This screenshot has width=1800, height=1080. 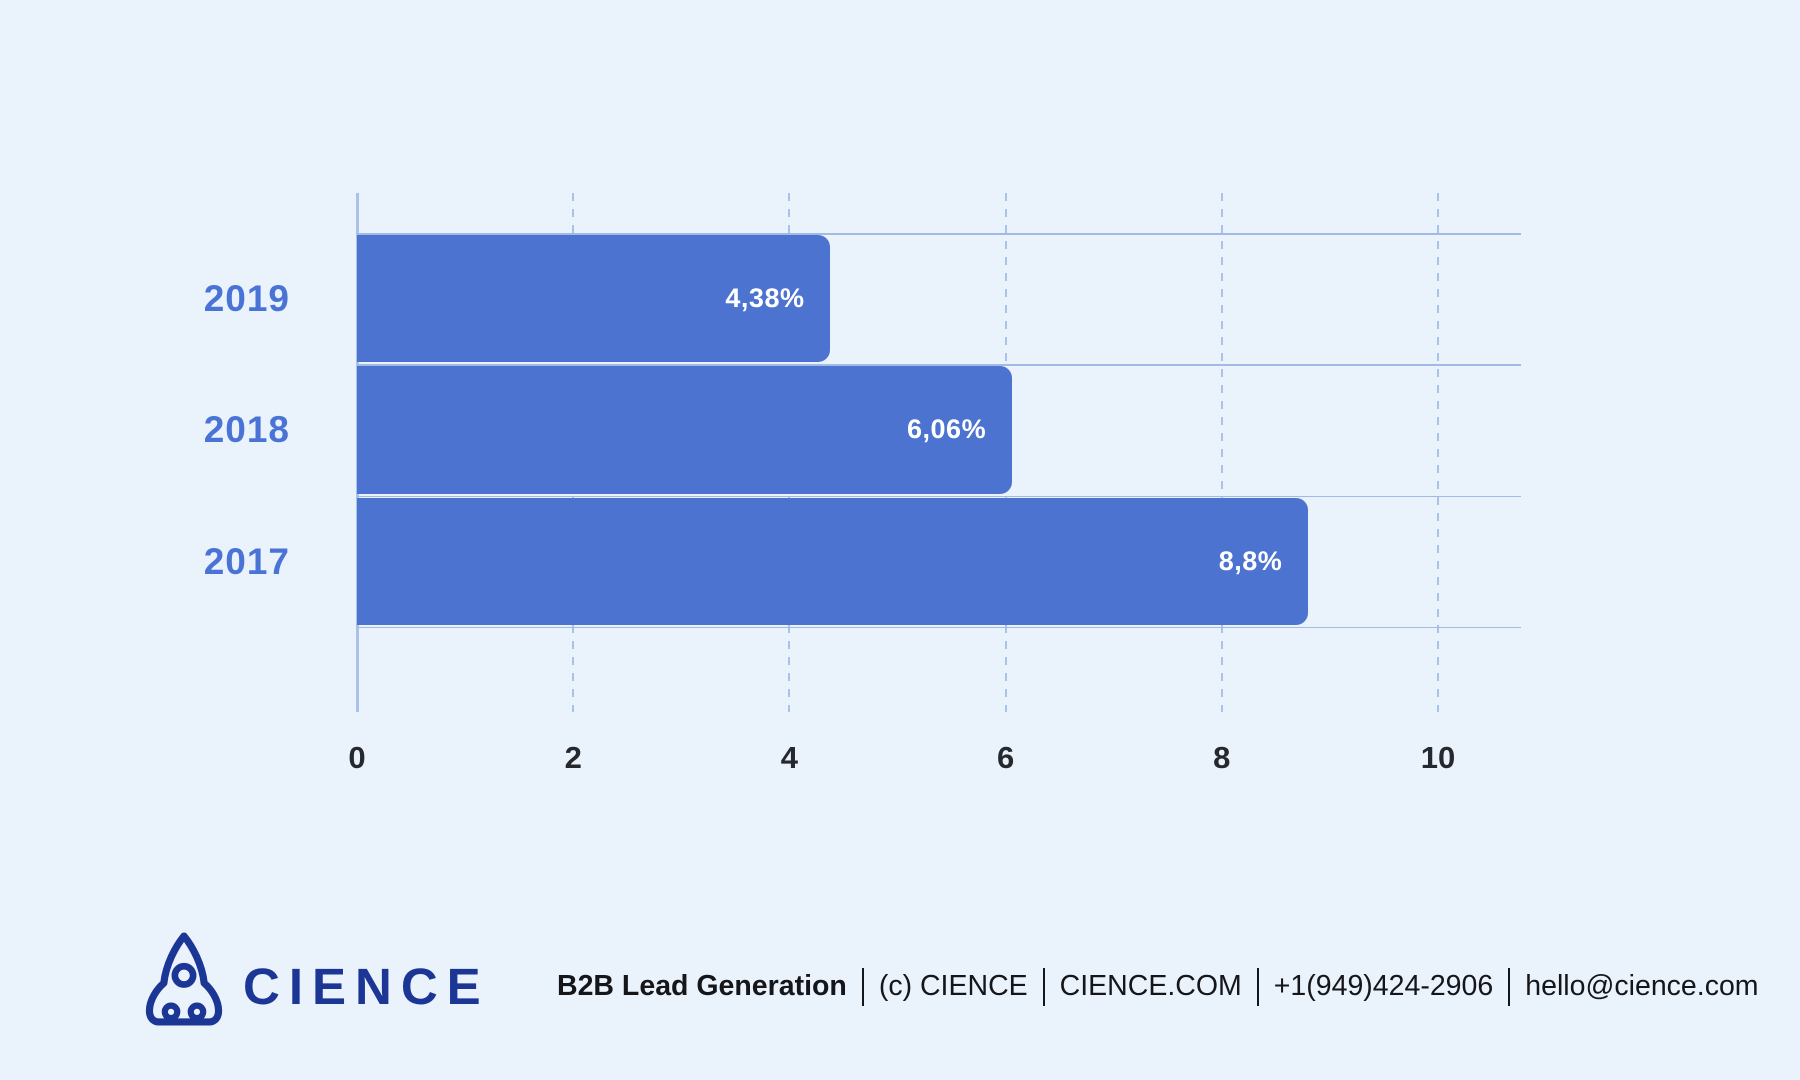 I want to click on x-tick-4: 4, so click(x=789, y=757).